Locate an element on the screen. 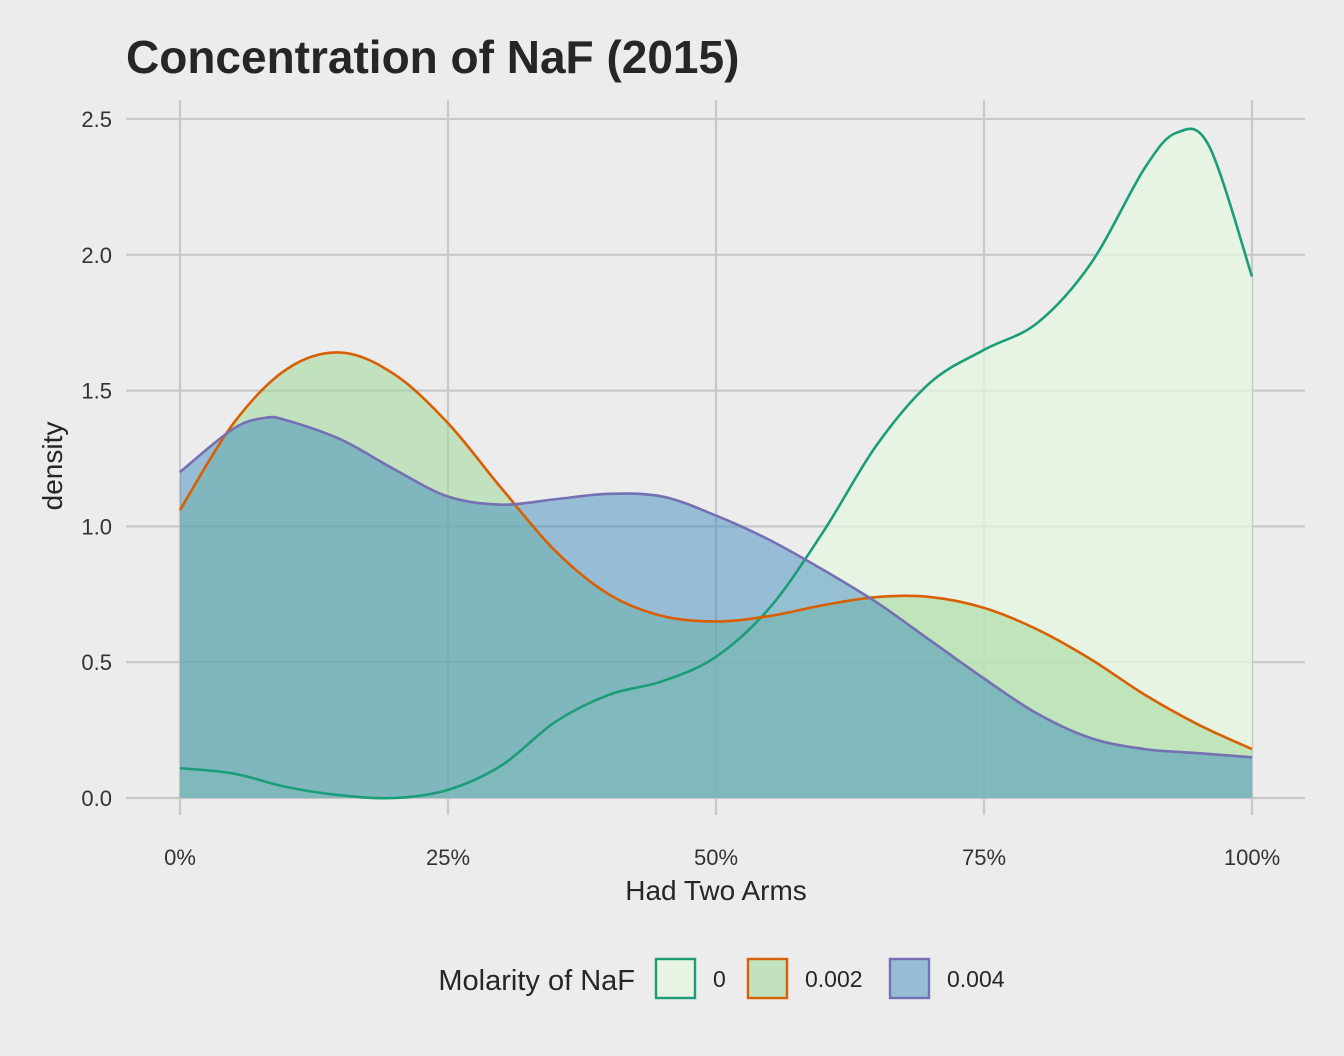 This screenshot has width=1344, height=1056. legend-items: 0 0.002 0.004 is located at coordinates (829, 978).